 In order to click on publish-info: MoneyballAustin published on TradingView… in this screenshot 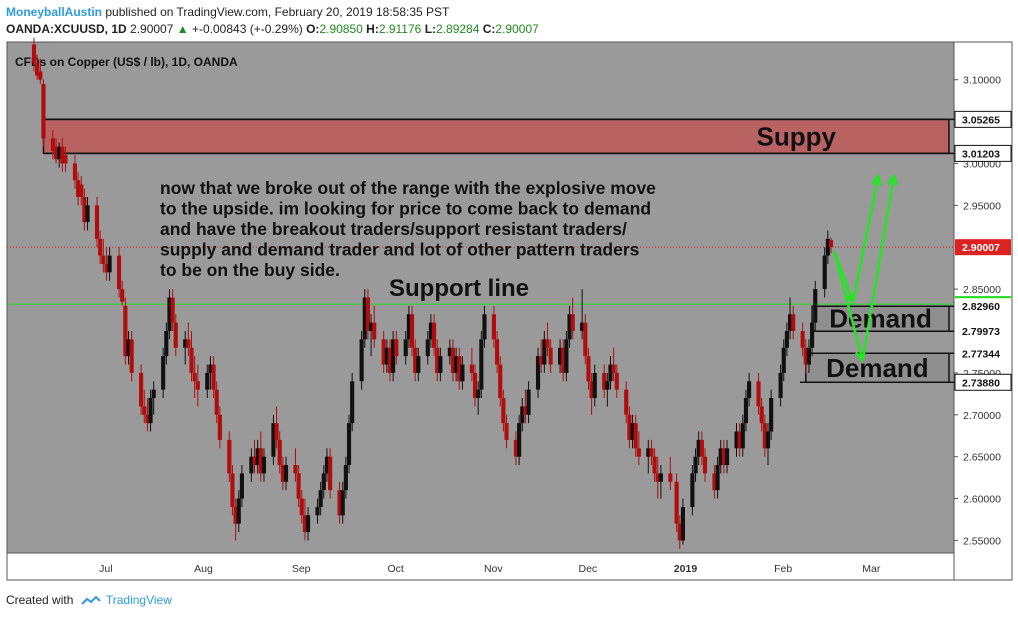, I will do `click(227, 12)`.